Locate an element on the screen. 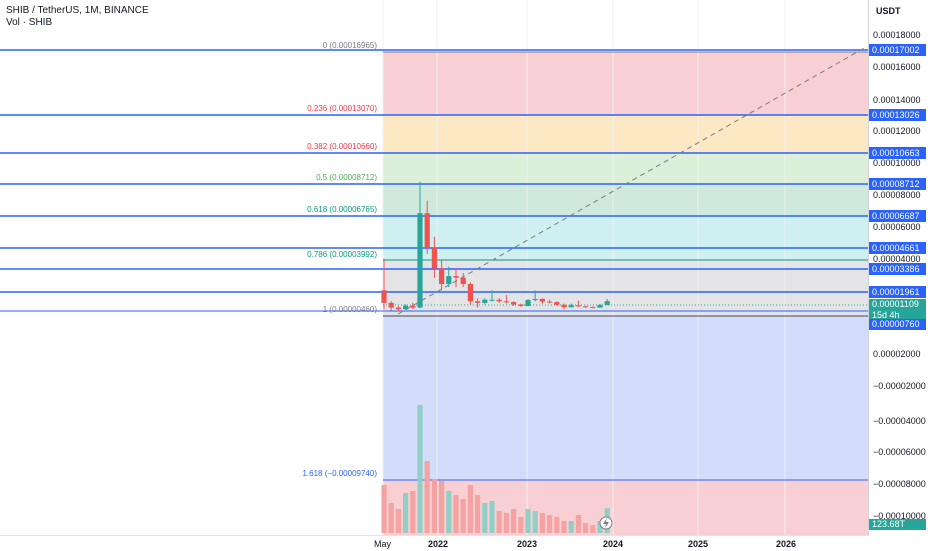 Image resolution: width=932 pixels, height=551 pixels. price-tick-label: 0.00002000 is located at coordinates (897, 354).